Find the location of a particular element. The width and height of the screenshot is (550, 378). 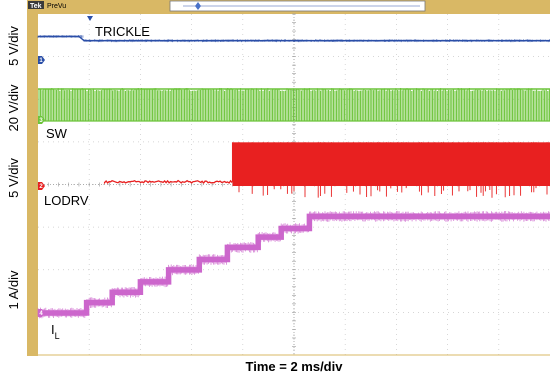

channel-marker-4-number: 4 is located at coordinates (41, 314).